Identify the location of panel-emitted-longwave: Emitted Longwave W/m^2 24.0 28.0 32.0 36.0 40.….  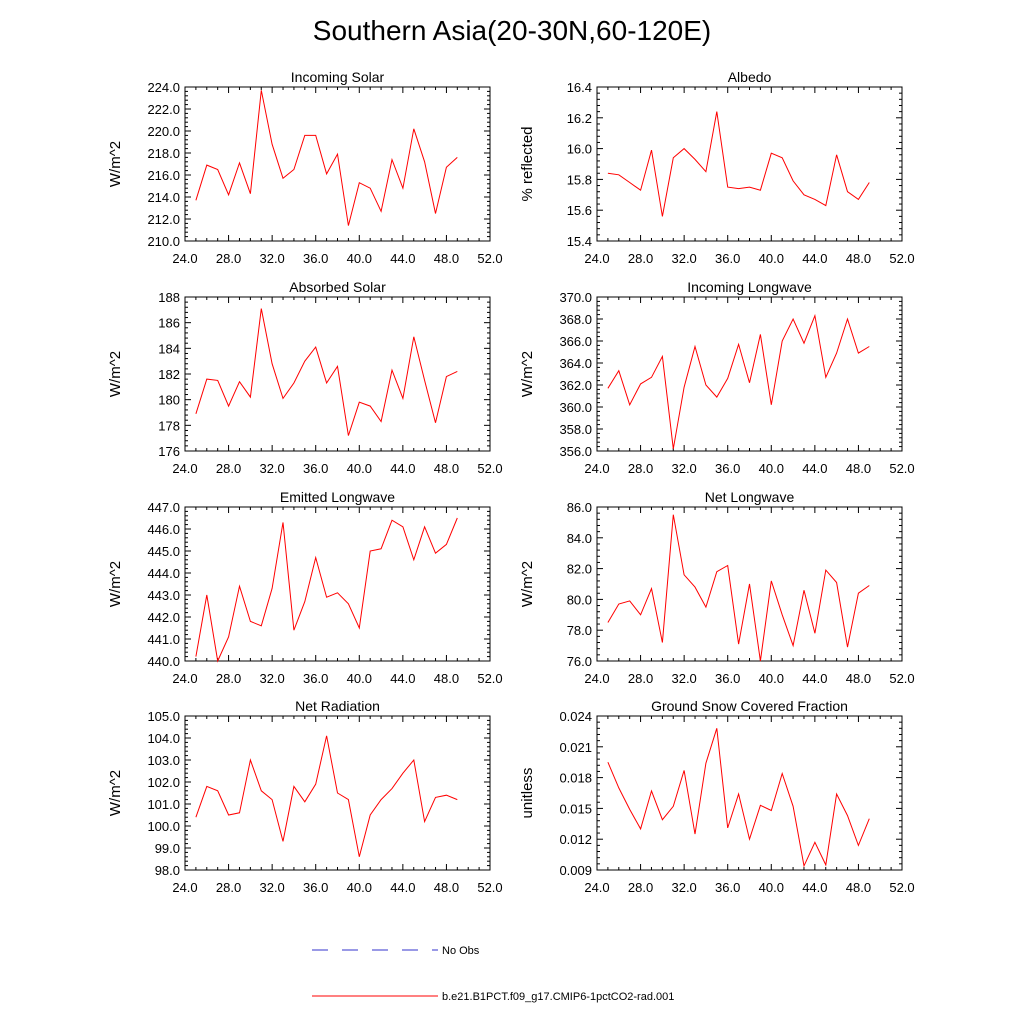
(305, 587).